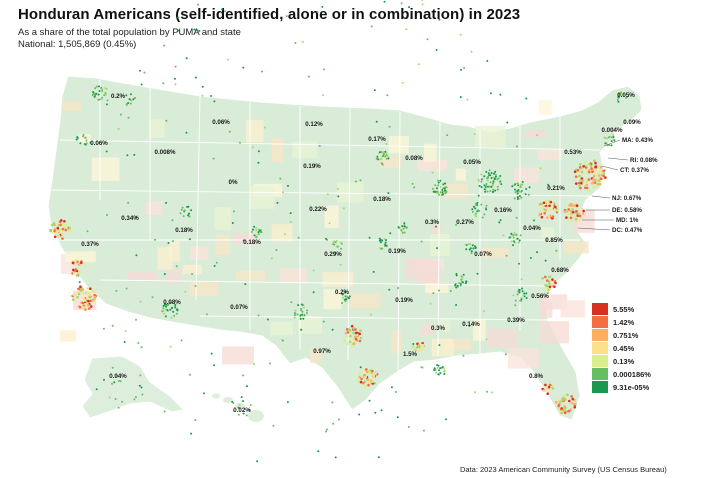 This screenshot has height=478, width=720. I want to click on state-value-label: 0.85%, so click(554, 240).